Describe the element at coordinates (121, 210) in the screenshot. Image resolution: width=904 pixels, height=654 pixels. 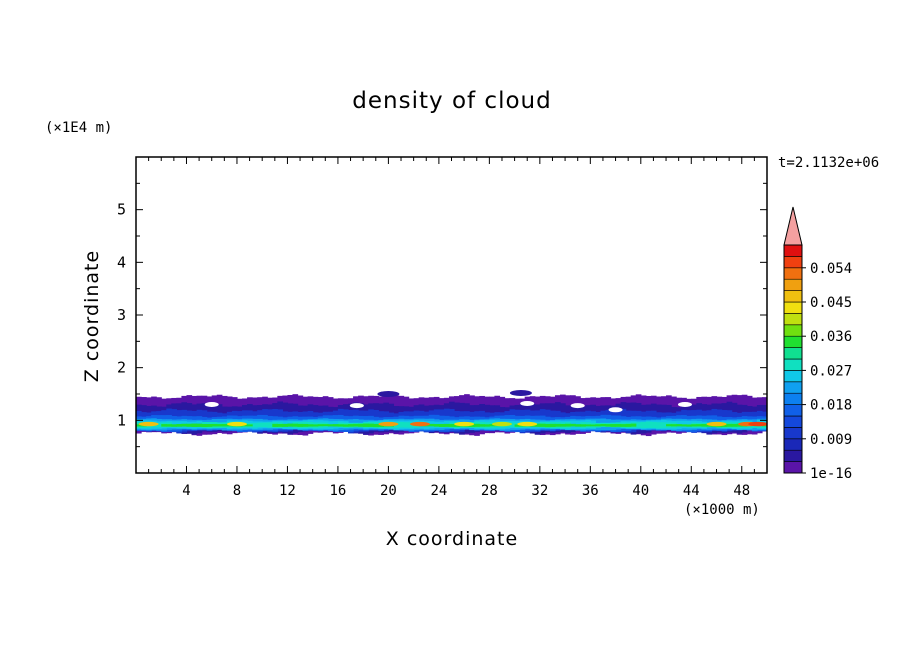
I see `y-tick-label: 5` at that location.